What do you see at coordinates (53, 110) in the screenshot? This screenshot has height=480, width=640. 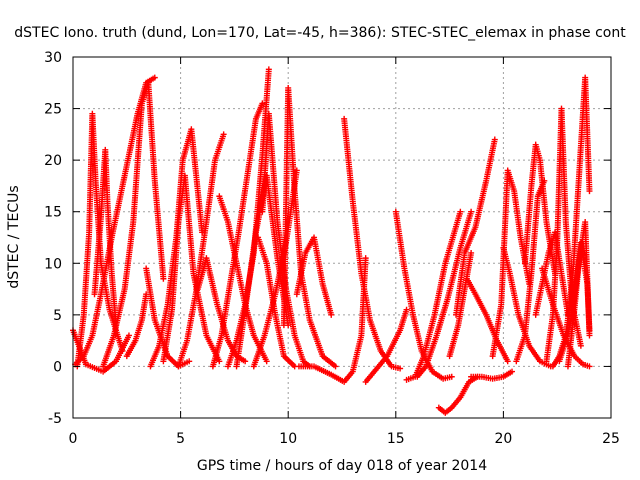 I see `y-tick-label: 25` at bounding box center [53, 110].